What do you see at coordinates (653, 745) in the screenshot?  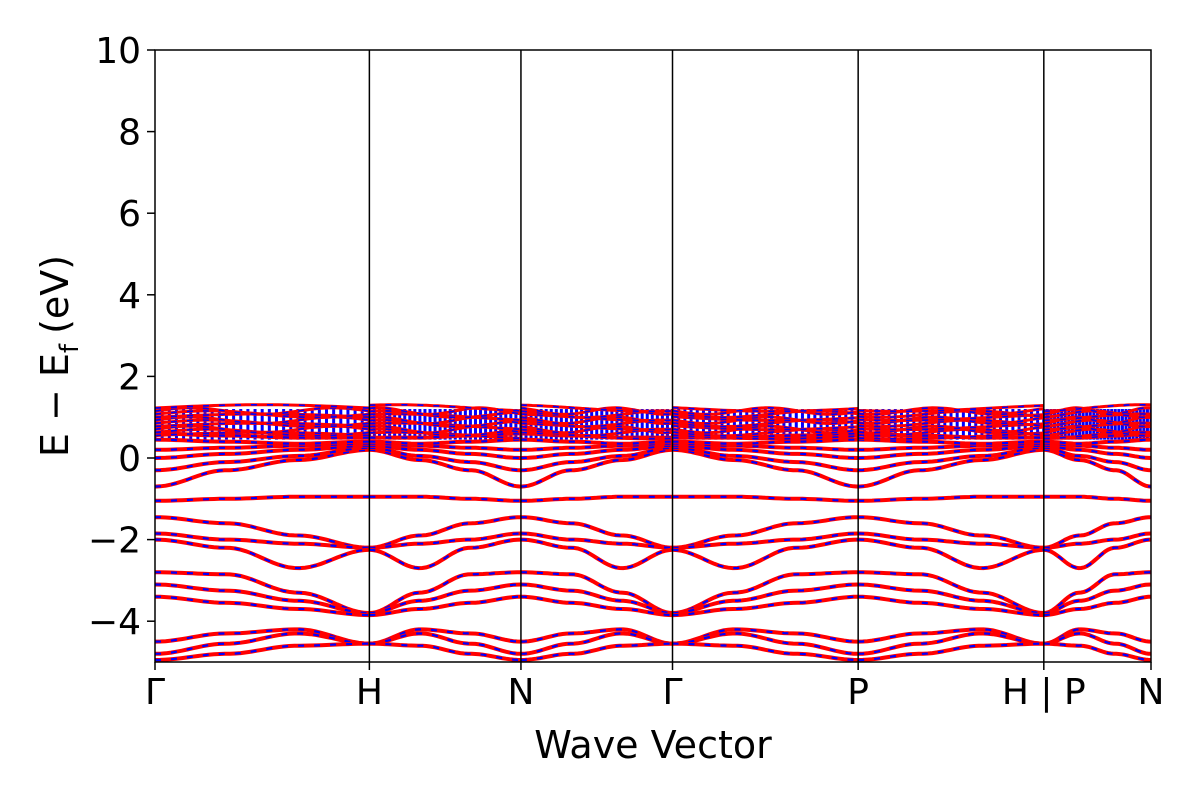 I see `x-axis-title: Wave Vector` at bounding box center [653, 745].